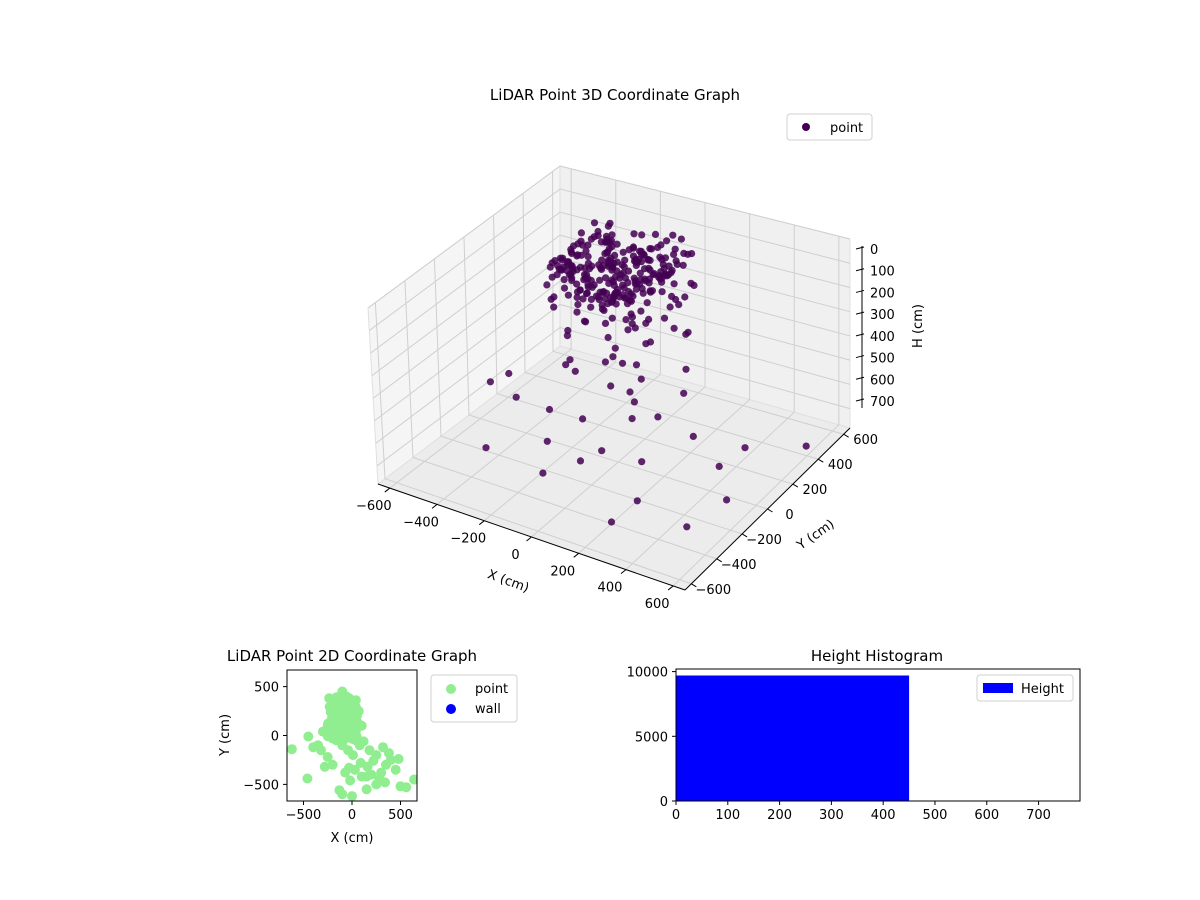 The height and width of the screenshot is (900, 1200). I want to click on histogram-legend: Height, so click(1025, 688).